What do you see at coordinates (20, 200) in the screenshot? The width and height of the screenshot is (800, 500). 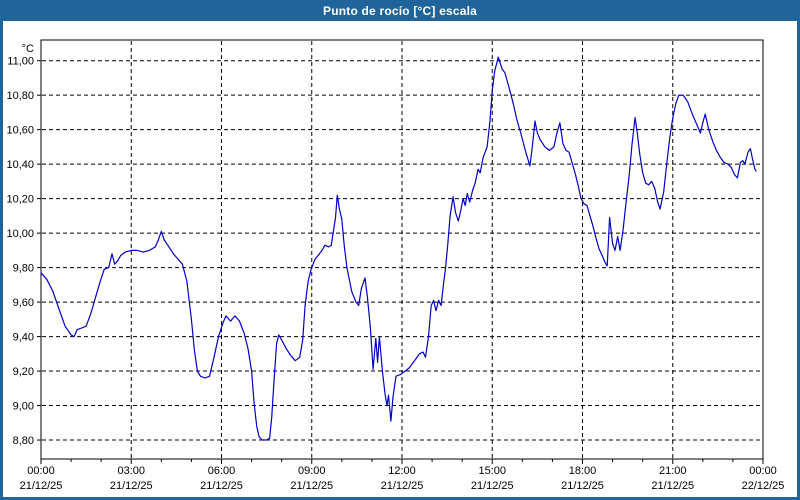 I see `y-tick-label: 10,20` at bounding box center [20, 200].